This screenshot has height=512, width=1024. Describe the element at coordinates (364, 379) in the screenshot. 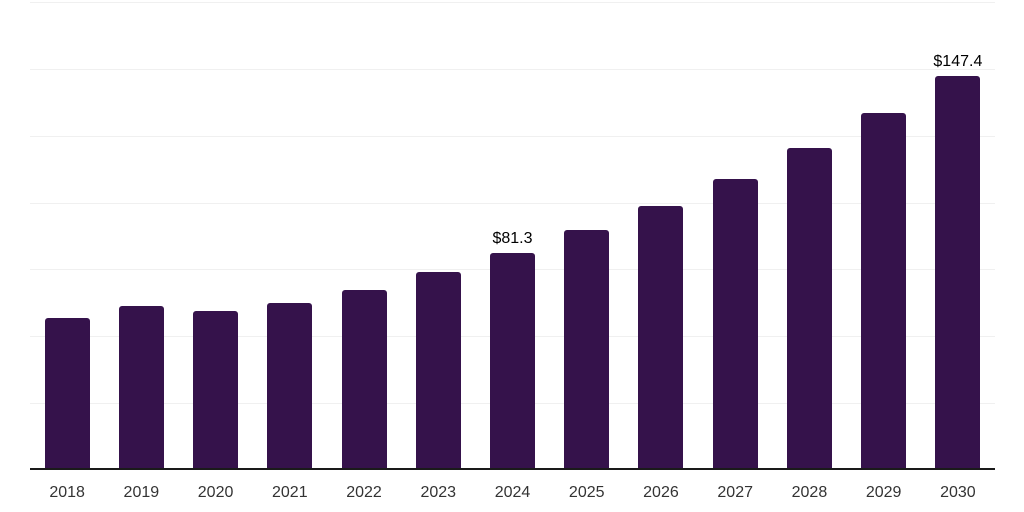

I see `bar-2022` at that location.